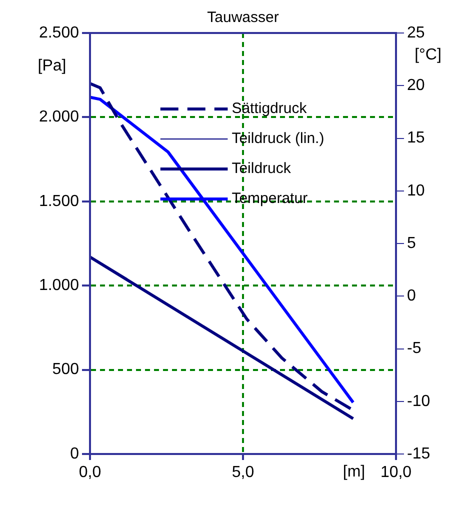  What do you see at coordinates (354, 471) in the screenshot?
I see `x-axis-title: [m]` at bounding box center [354, 471].